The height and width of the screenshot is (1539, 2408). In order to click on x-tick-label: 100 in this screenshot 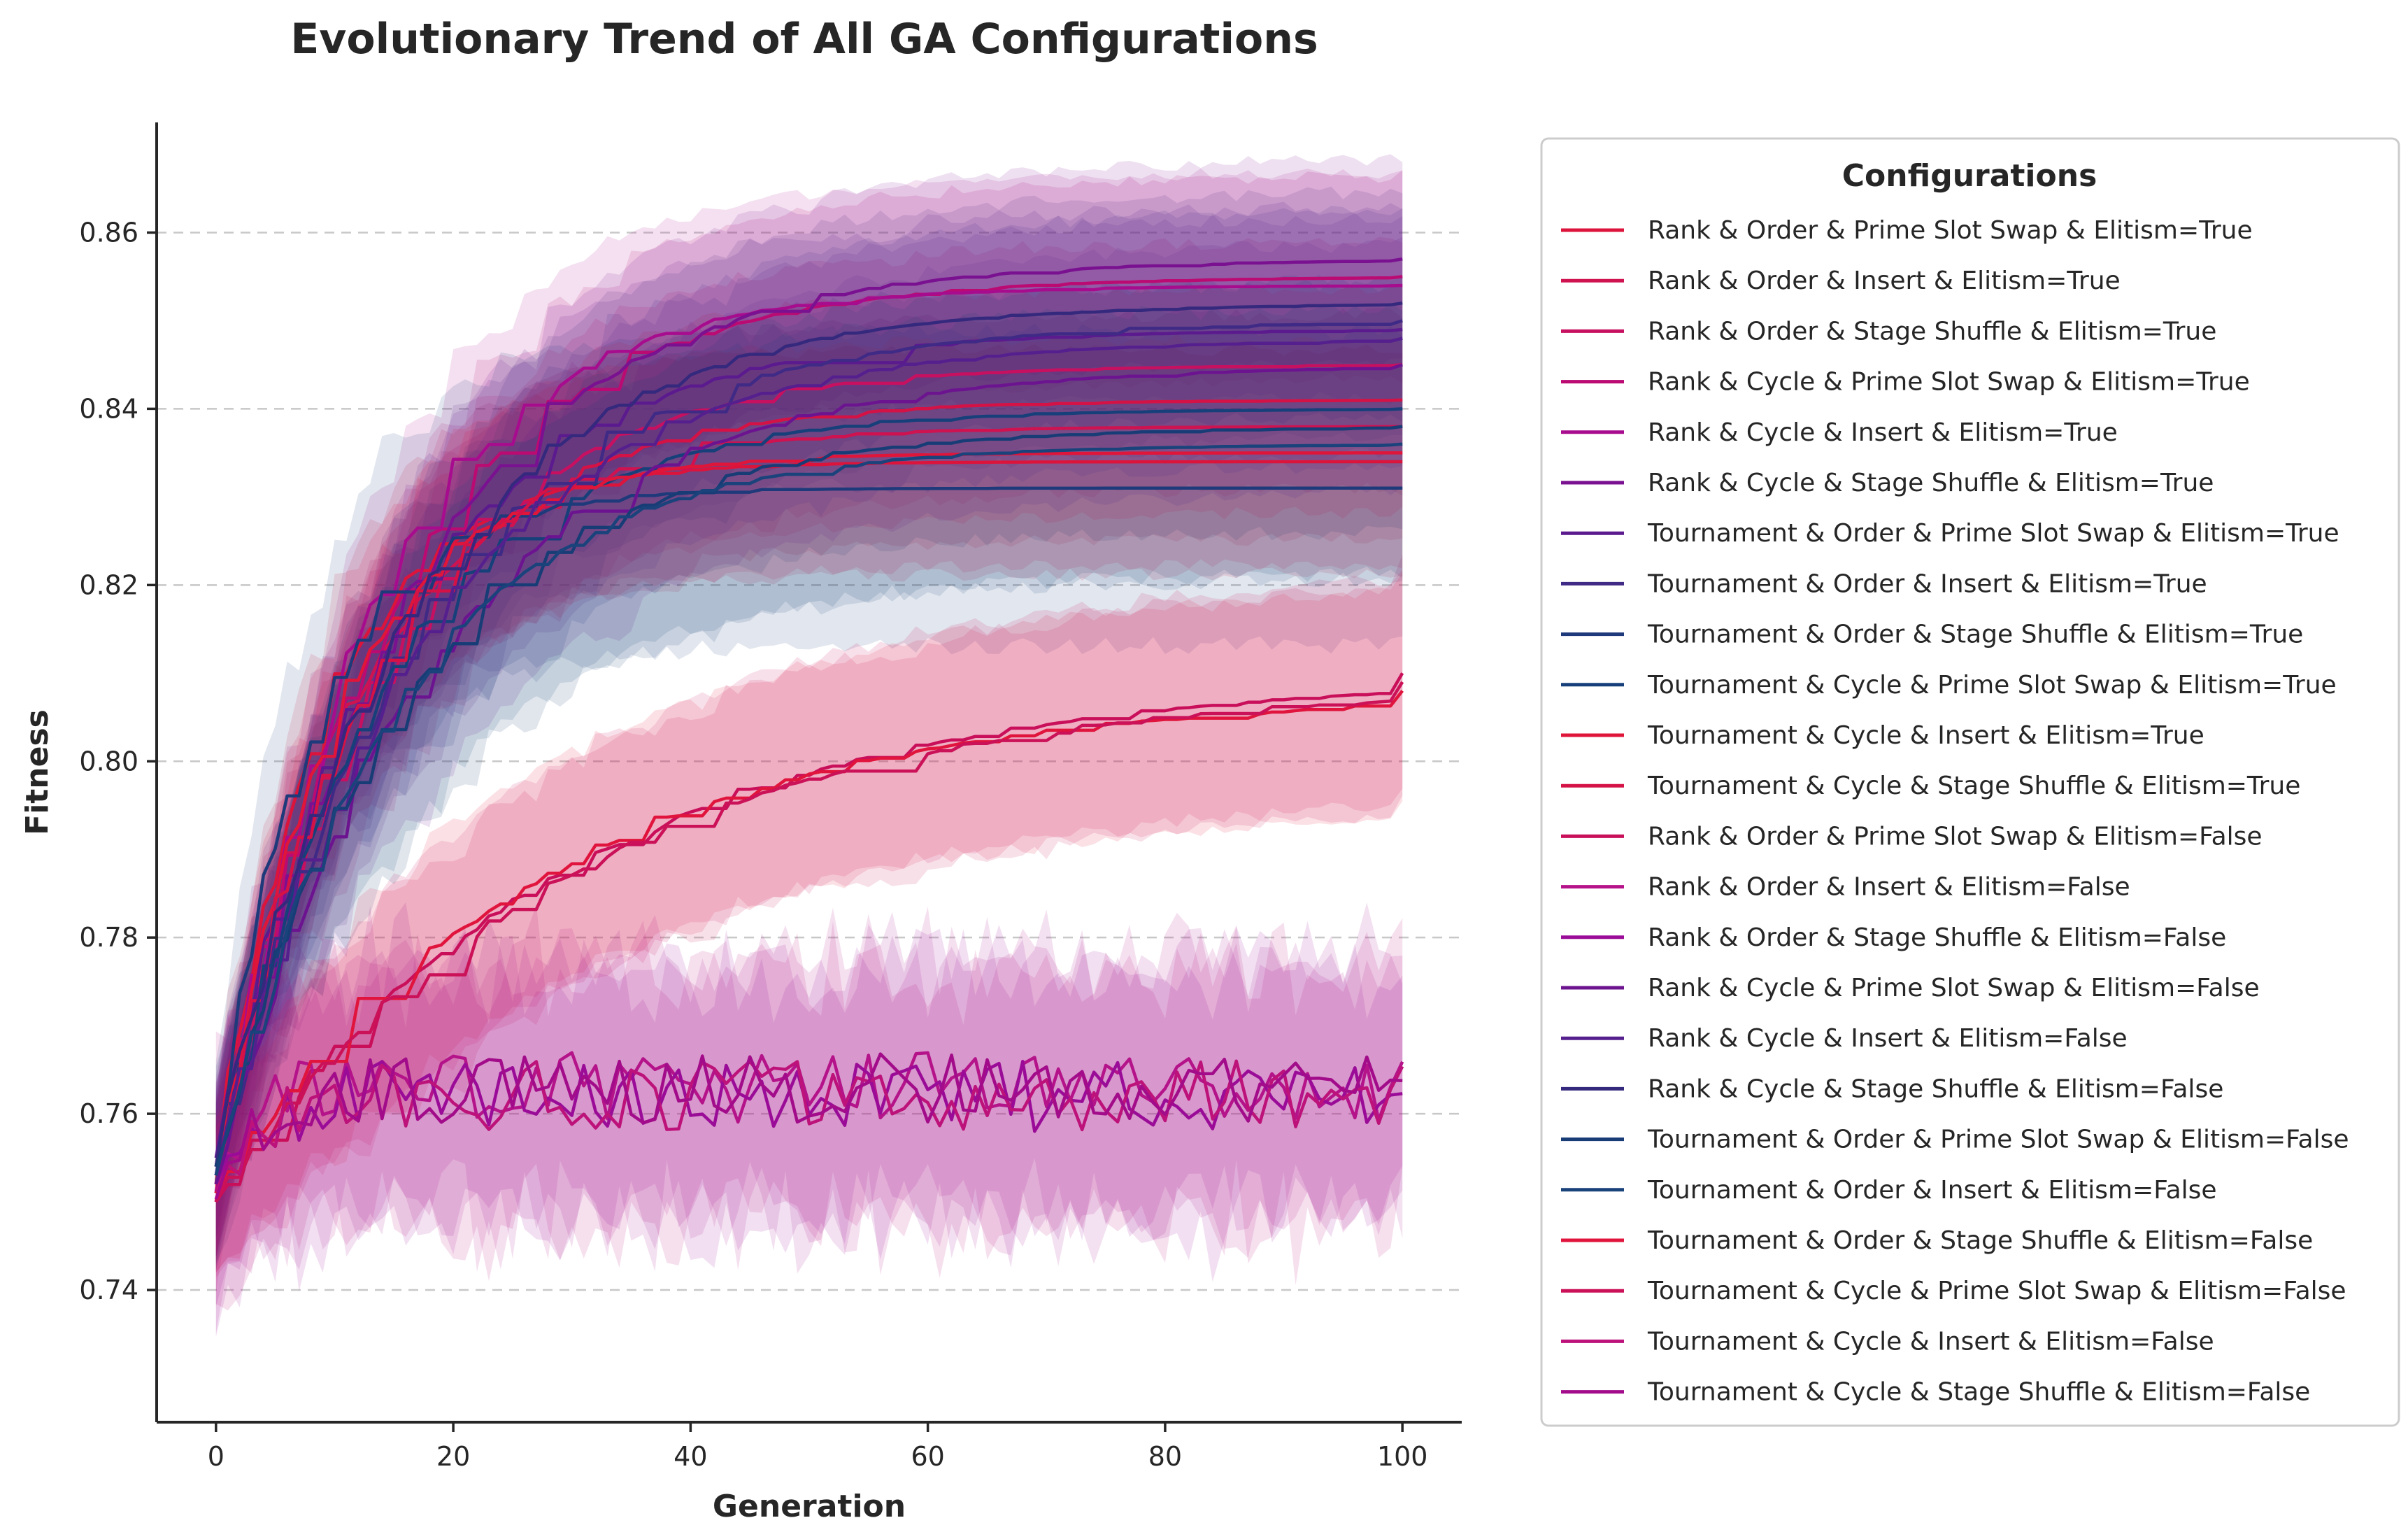, I will do `click(1402, 1456)`.